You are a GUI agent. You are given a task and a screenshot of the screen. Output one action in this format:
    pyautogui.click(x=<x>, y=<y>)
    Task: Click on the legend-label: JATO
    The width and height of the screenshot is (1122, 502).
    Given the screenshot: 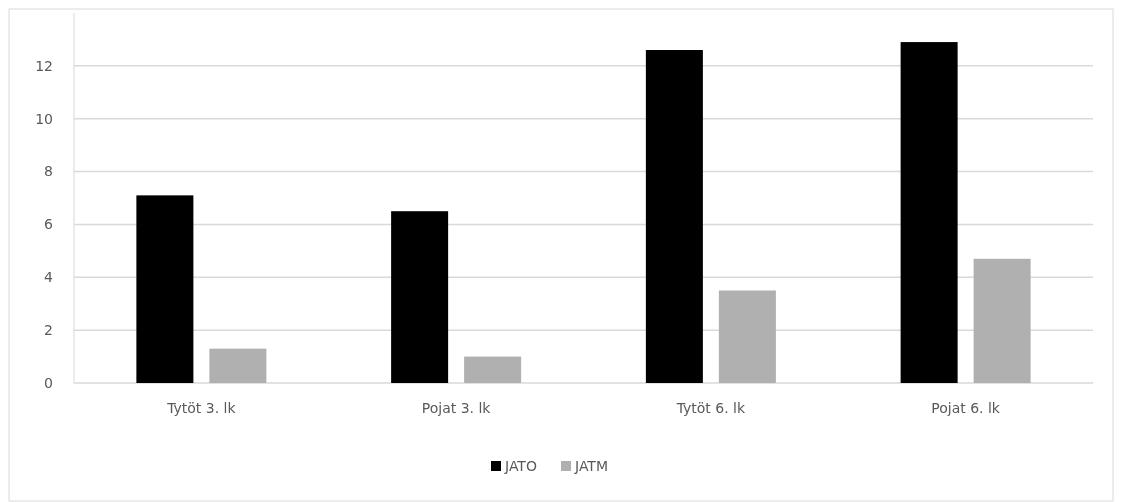 What is the action you would take?
    pyautogui.click(x=520, y=465)
    